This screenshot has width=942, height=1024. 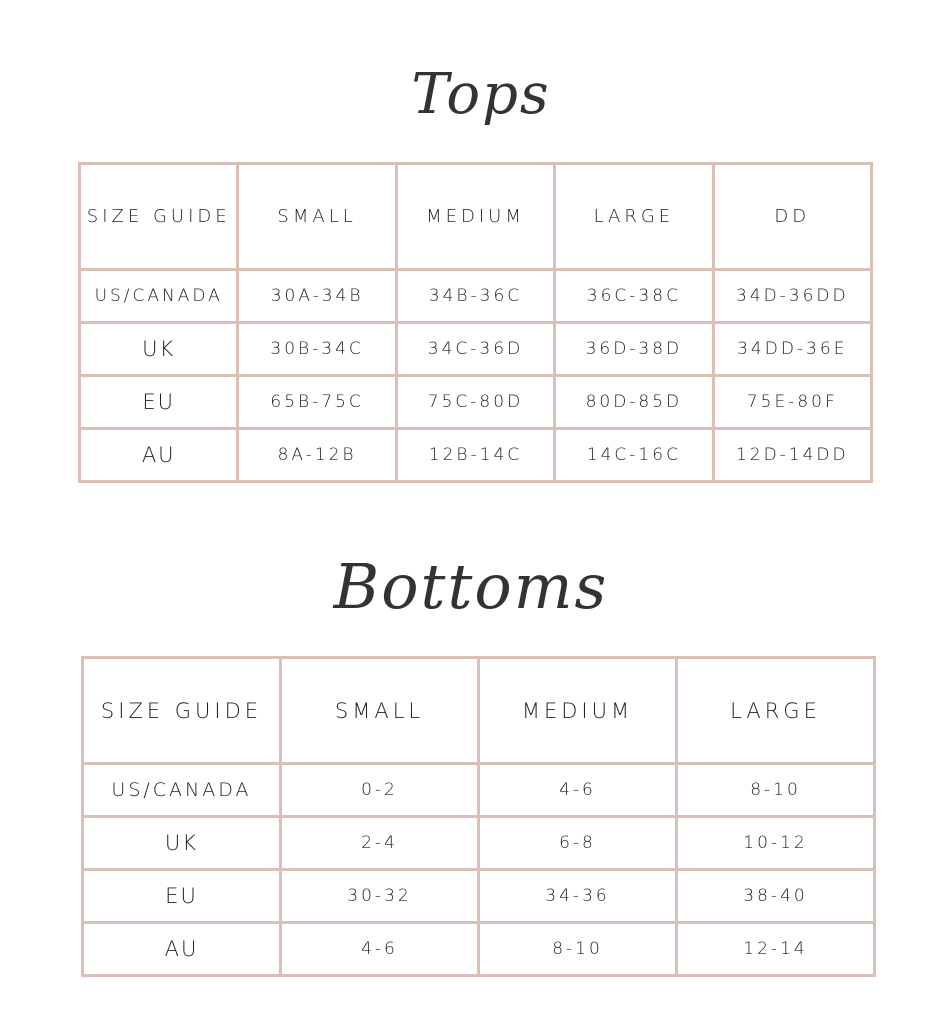 I want to click on size-cell: 38-40, so click(x=775, y=896).